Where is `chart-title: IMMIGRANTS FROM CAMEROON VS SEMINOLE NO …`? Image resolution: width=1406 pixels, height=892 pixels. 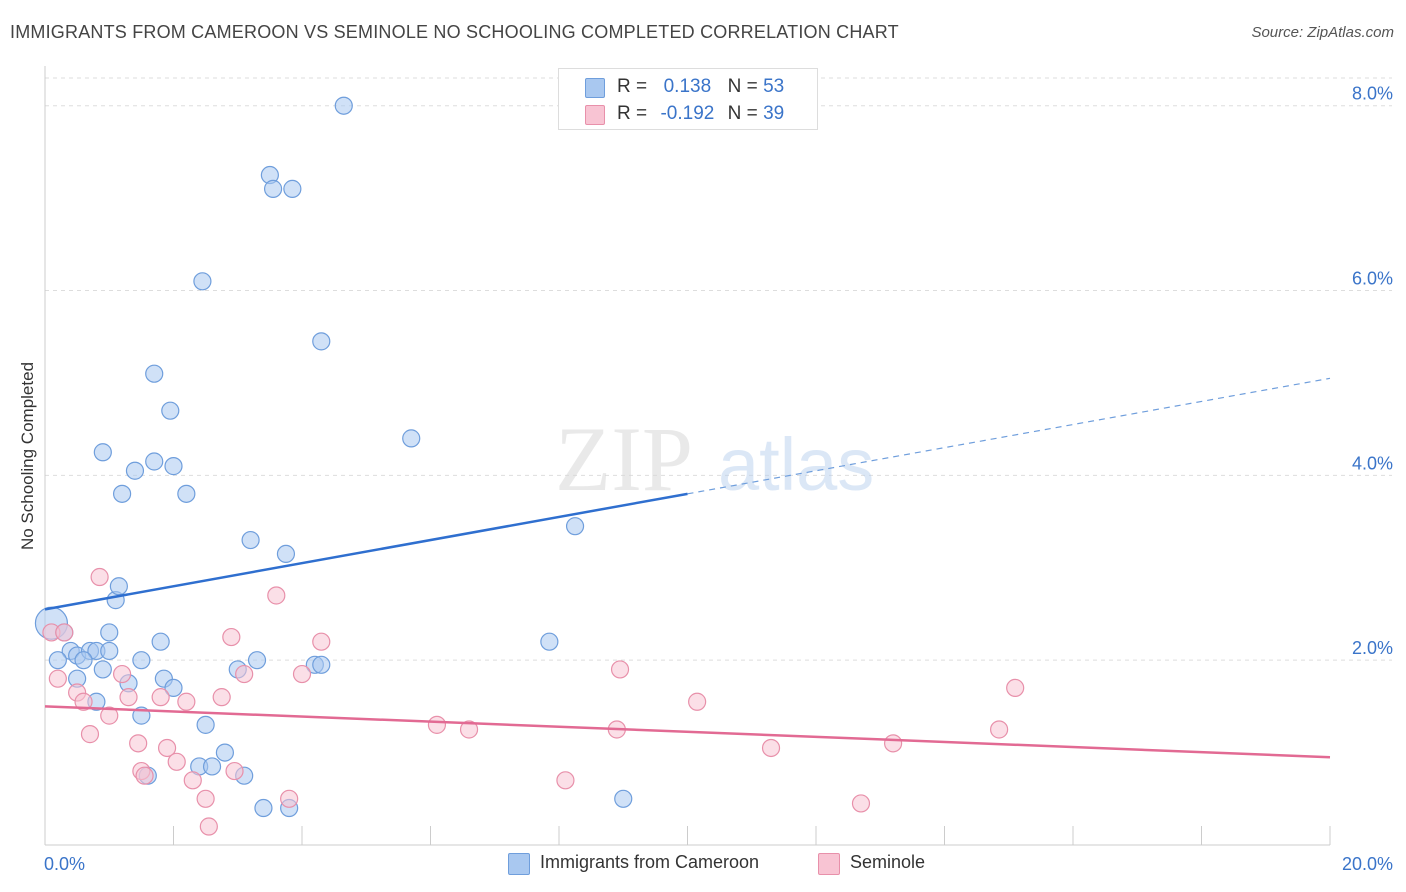 chart-title: IMMIGRANTS FROM CAMEROON VS SEMINOLE NO … is located at coordinates (454, 32).